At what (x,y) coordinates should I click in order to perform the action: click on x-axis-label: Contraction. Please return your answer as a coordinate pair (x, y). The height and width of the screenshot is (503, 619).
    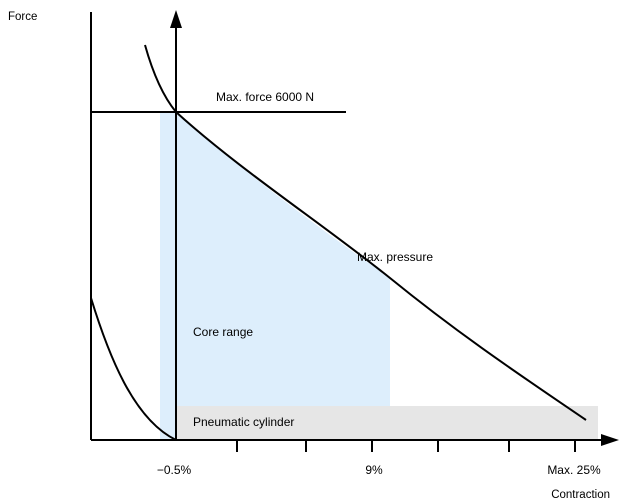
    Looking at the image, I should click on (580, 495).